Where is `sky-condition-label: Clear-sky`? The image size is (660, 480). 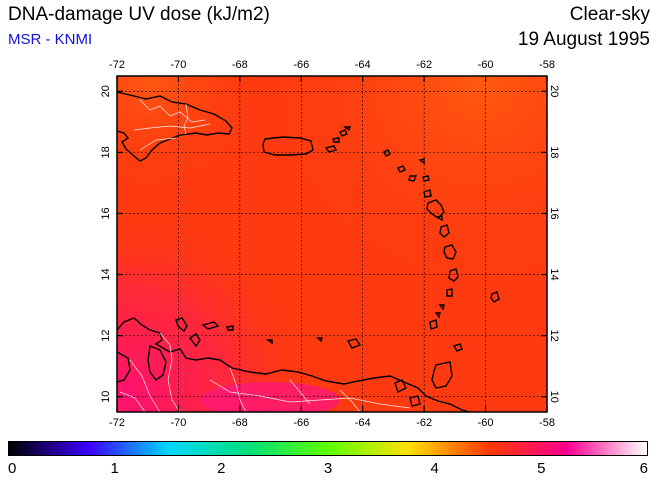 sky-condition-label: Clear-sky is located at coordinates (609, 14).